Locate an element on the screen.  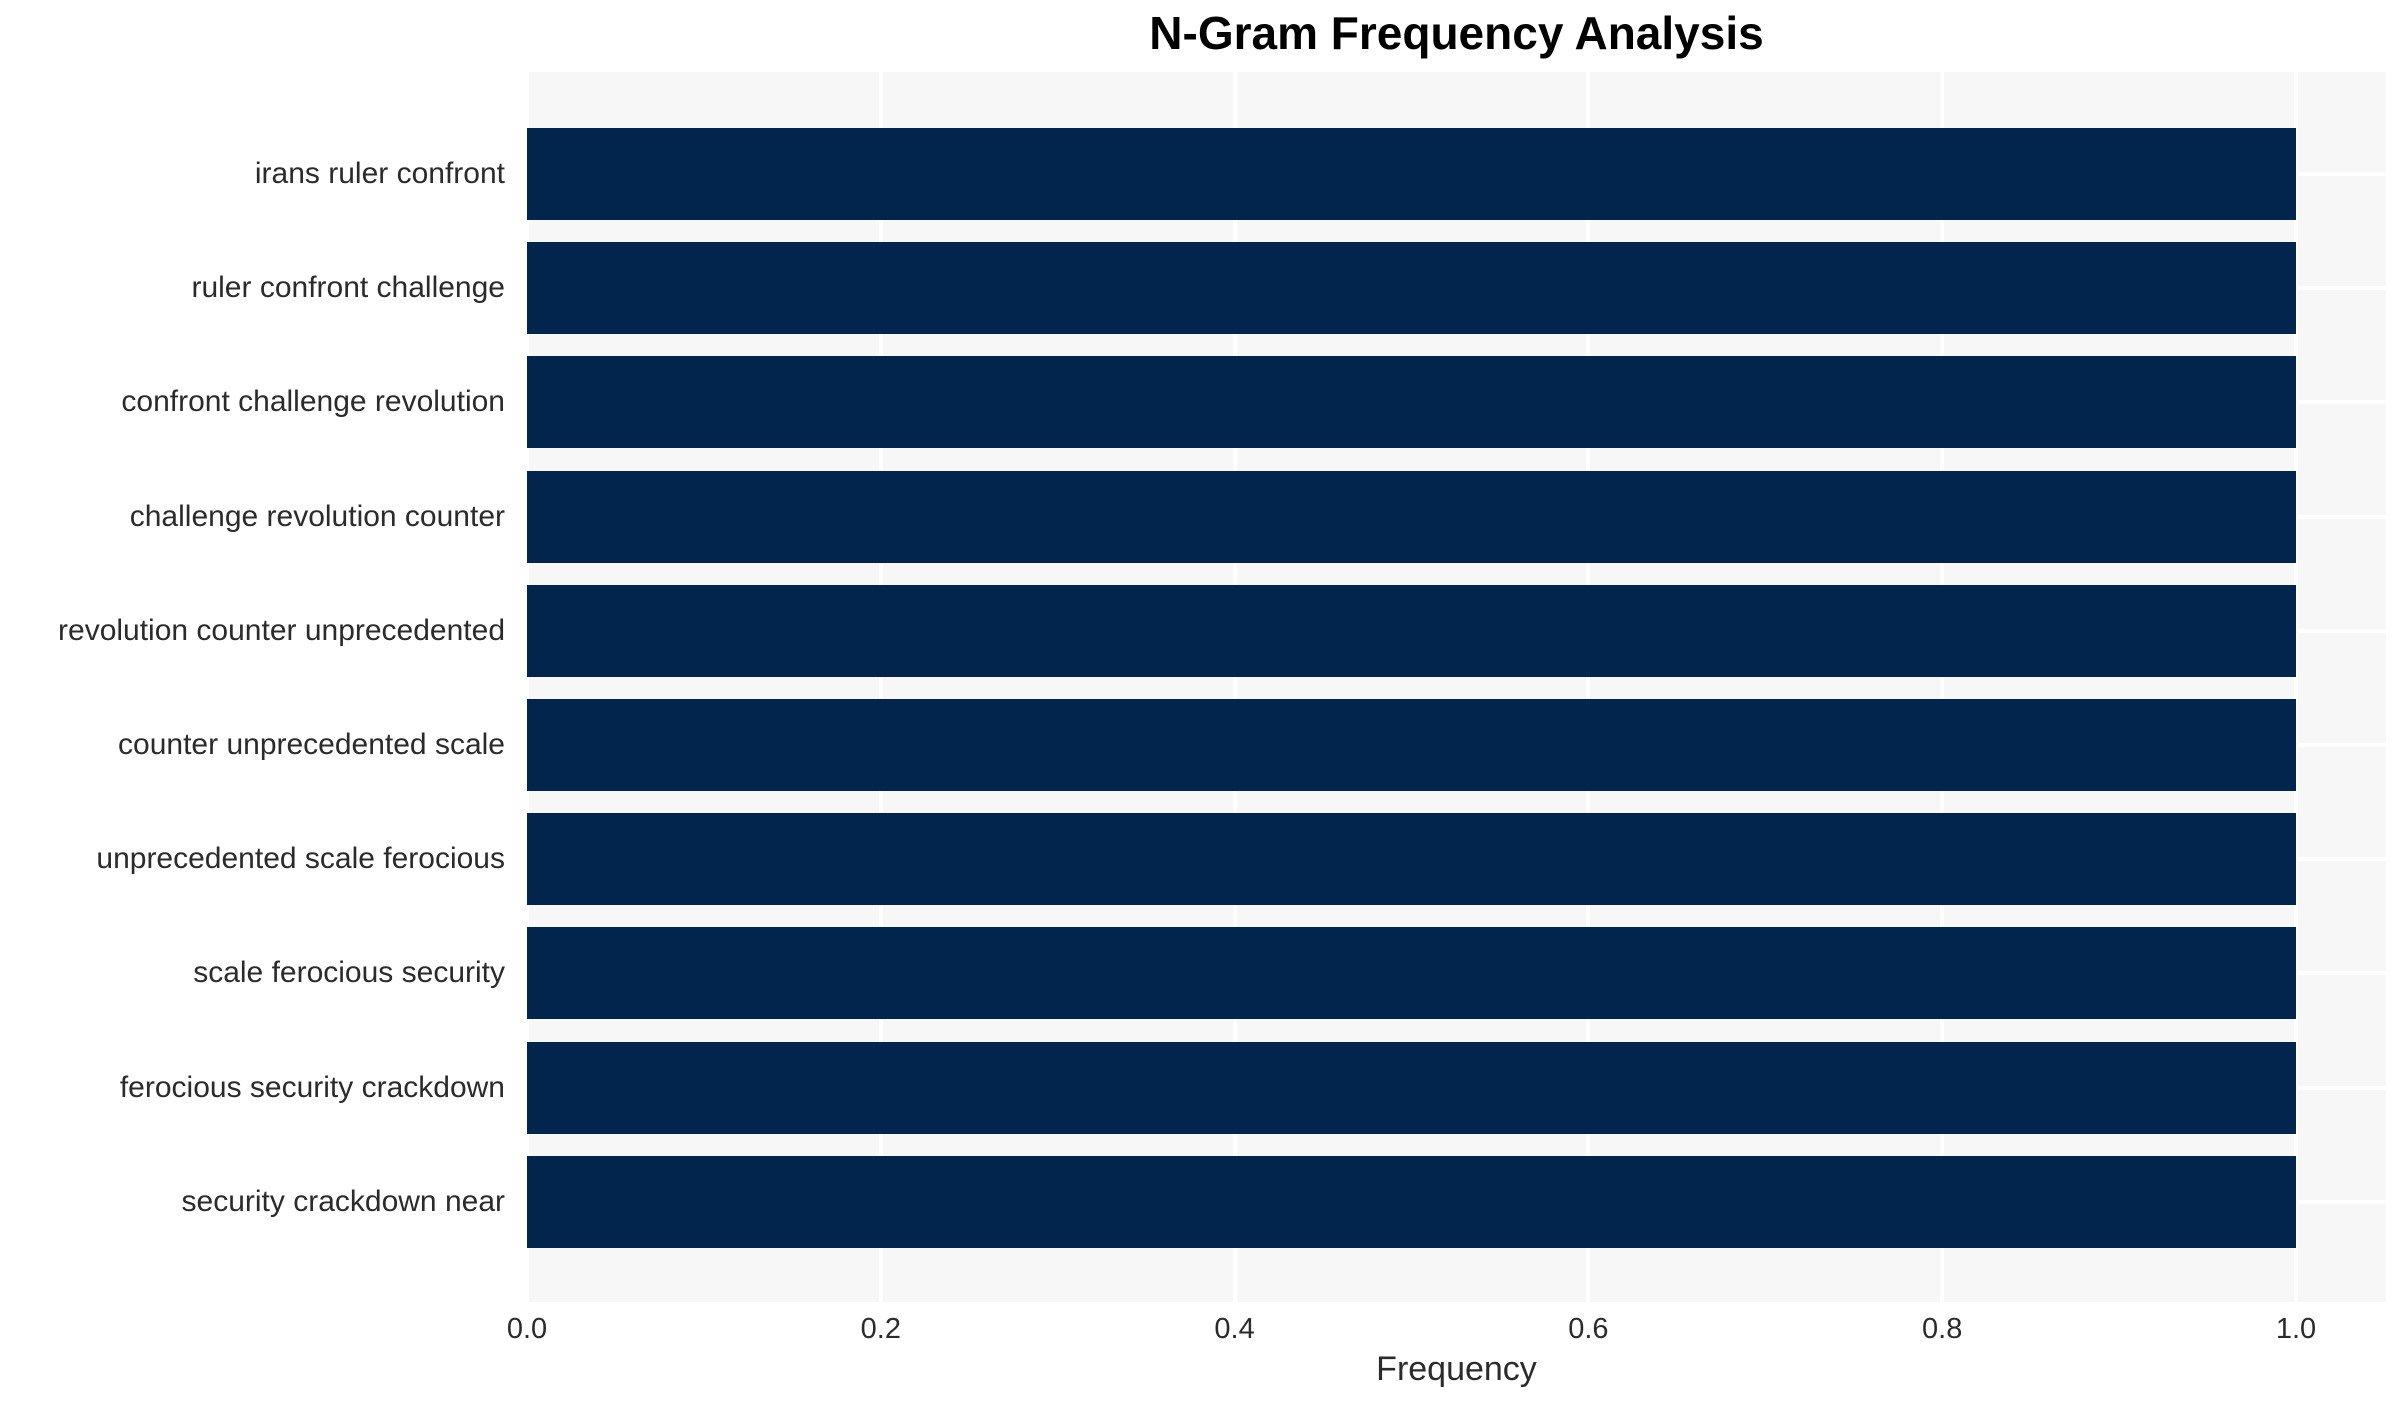
x-tick-label: 0.2 is located at coordinates (880, 1329).